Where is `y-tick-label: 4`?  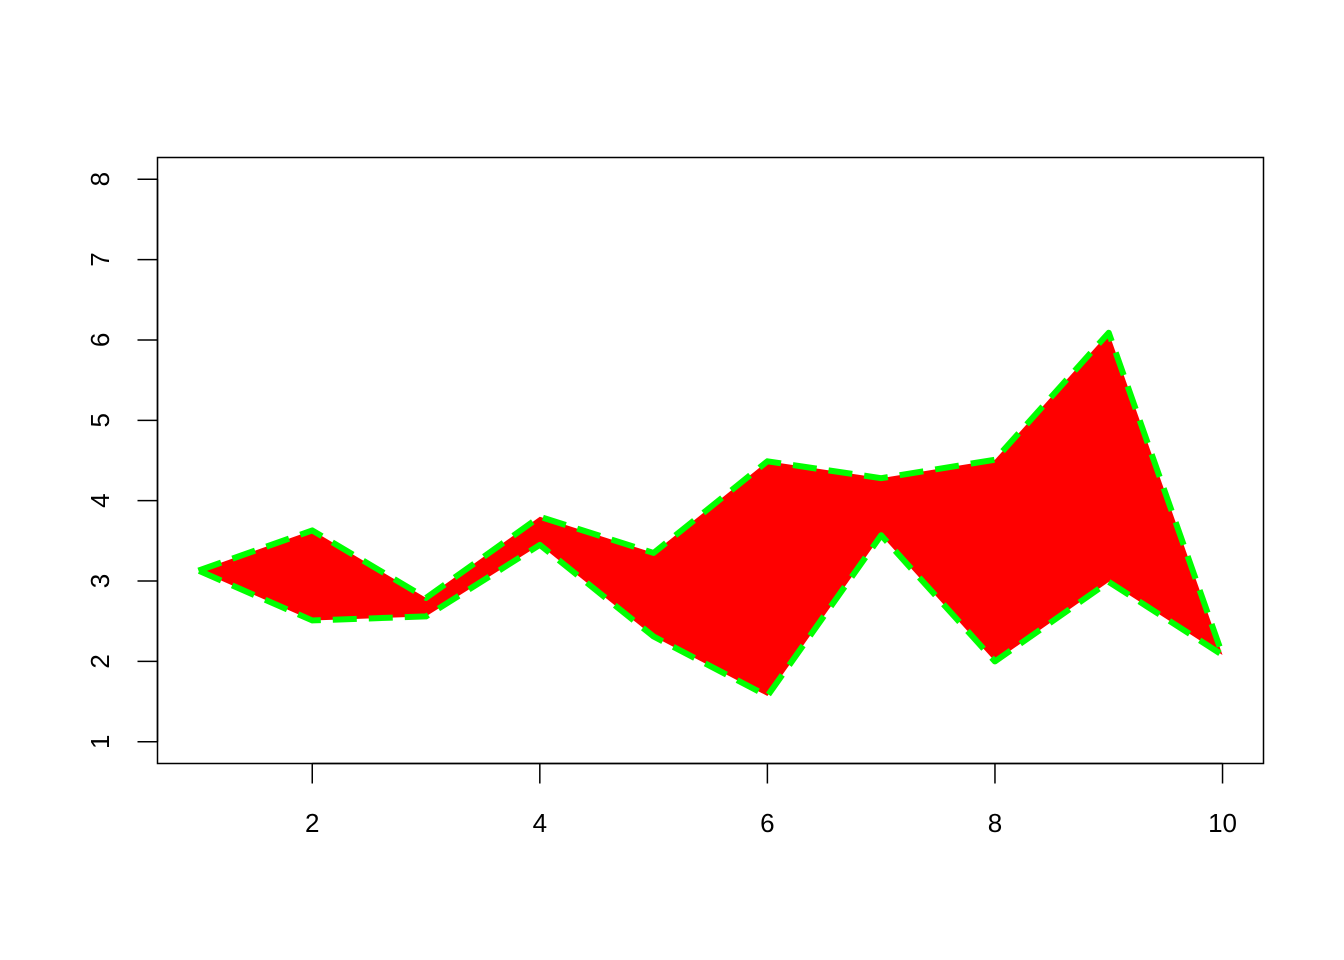
y-tick-label: 4 is located at coordinates (100, 500).